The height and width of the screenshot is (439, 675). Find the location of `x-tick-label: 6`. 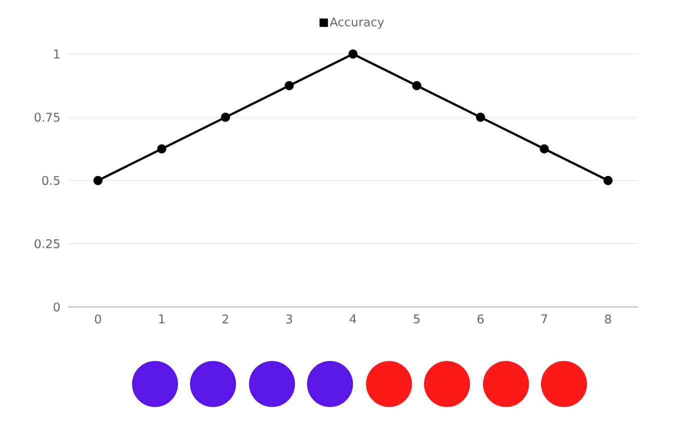

x-tick-label: 6 is located at coordinates (481, 319).